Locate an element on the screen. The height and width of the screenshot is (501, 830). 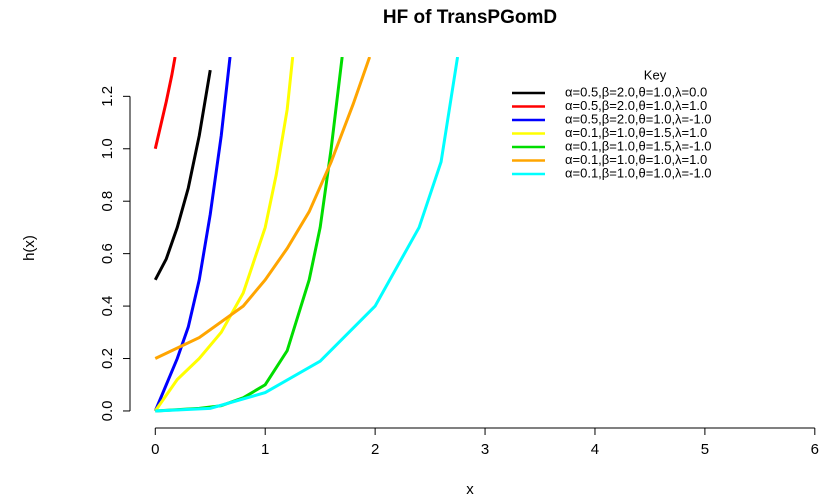
legend-label: α=0.1,β=1.0,θ=1.5,λ=-1.0 is located at coordinates (638, 145).